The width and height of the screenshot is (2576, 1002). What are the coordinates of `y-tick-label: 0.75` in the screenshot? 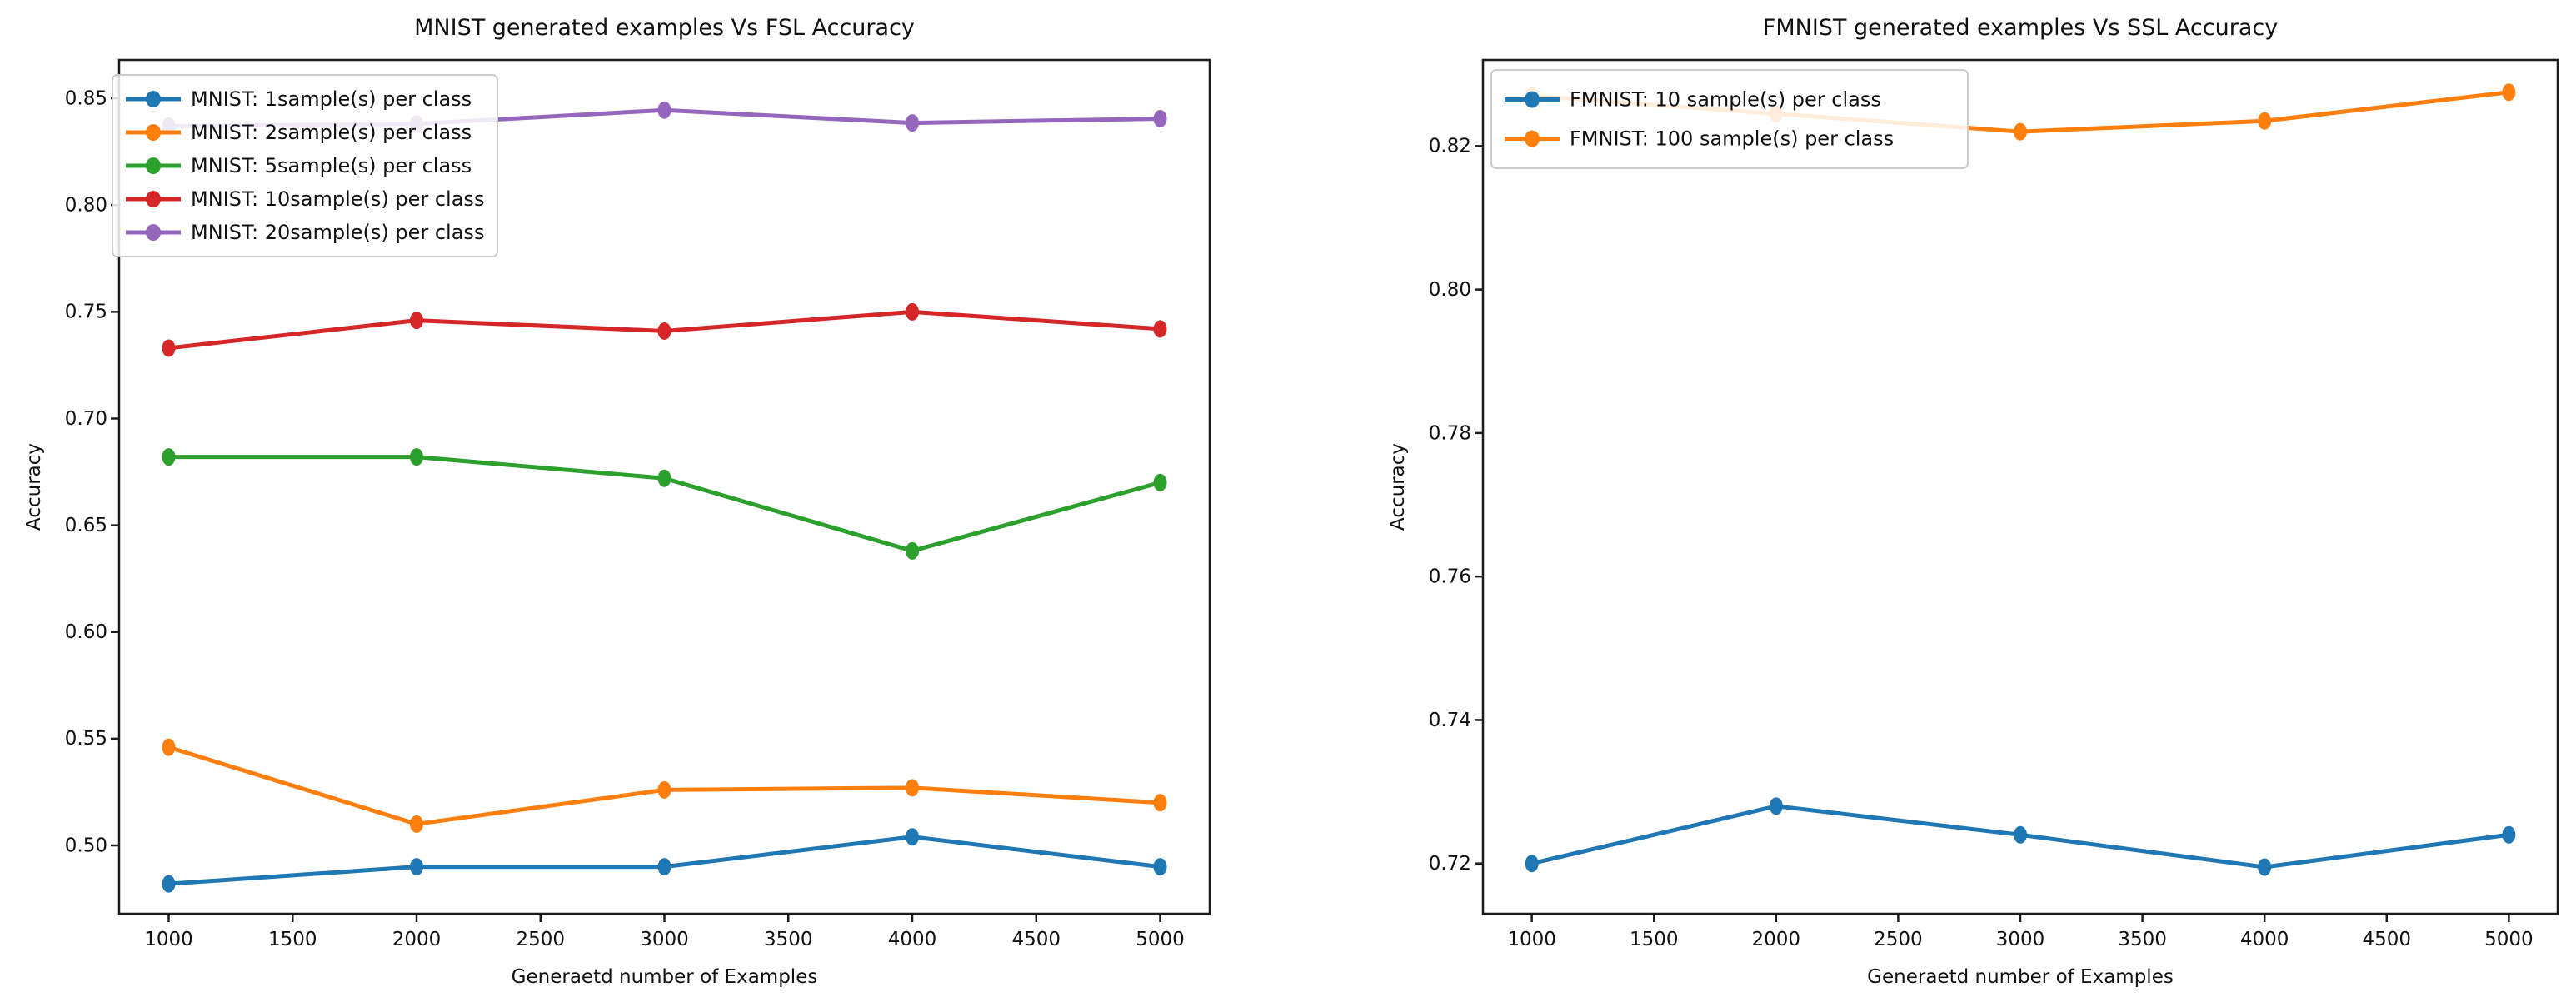 It's located at (86, 312).